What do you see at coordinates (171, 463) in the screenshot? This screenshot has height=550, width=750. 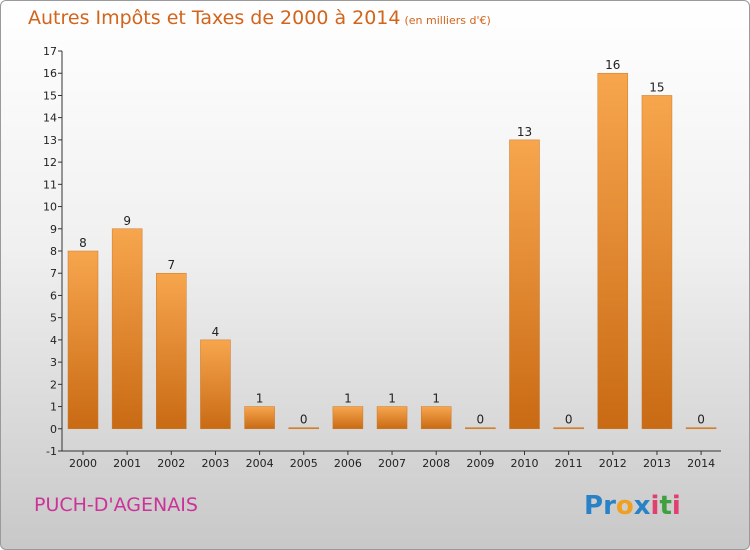 I see `x-tick-label: 2002` at bounding box center [171, 463].